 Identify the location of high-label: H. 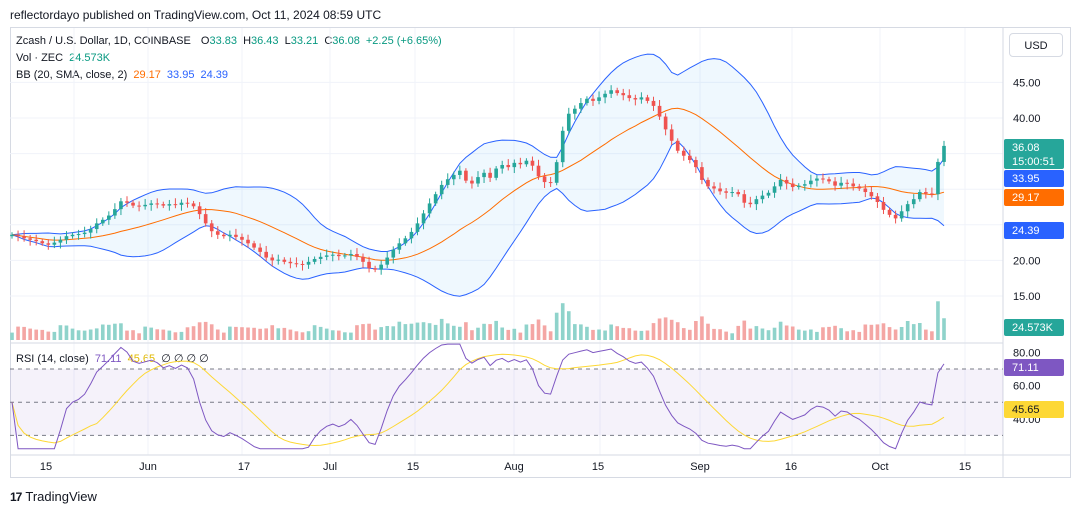
(247, 41).